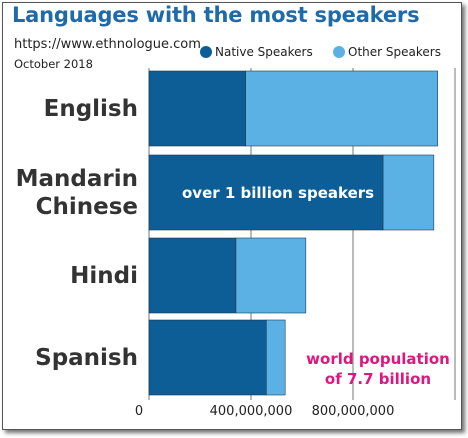  I want to click on bar-hindi-other, so click(271, 275).